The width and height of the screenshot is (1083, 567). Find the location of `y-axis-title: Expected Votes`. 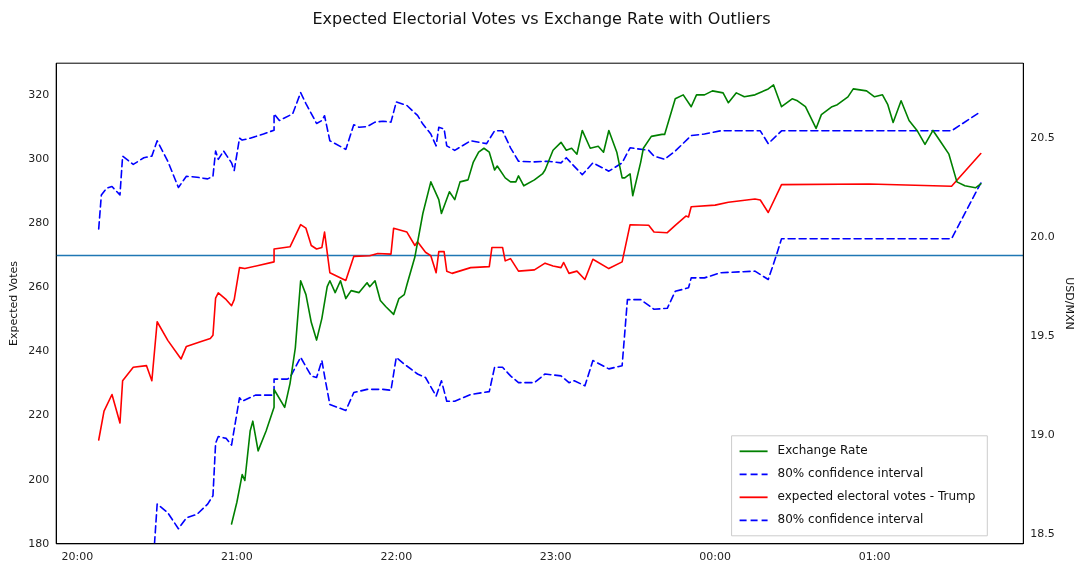

y-axis-title: Expected Votes is located at coordinates (14, 303).